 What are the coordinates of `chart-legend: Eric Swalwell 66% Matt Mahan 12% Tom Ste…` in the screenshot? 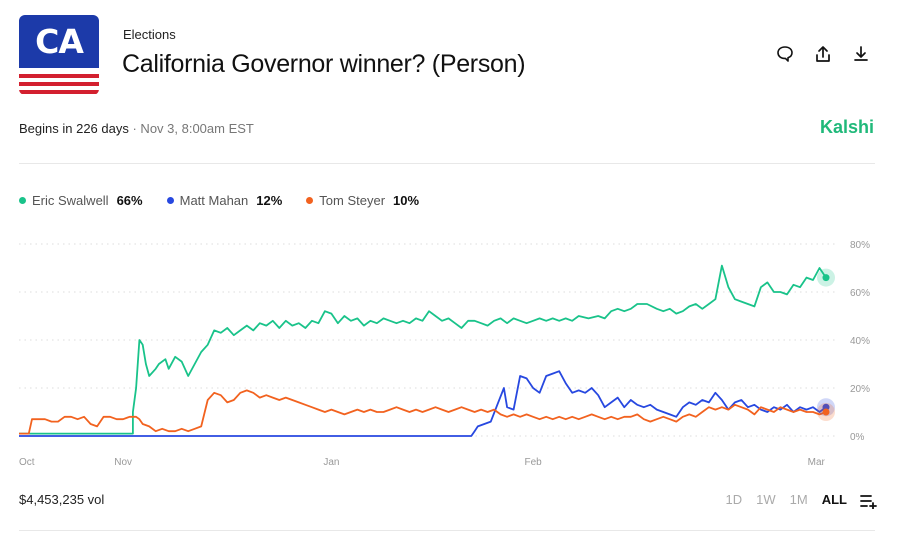 It's located at (219, 200).